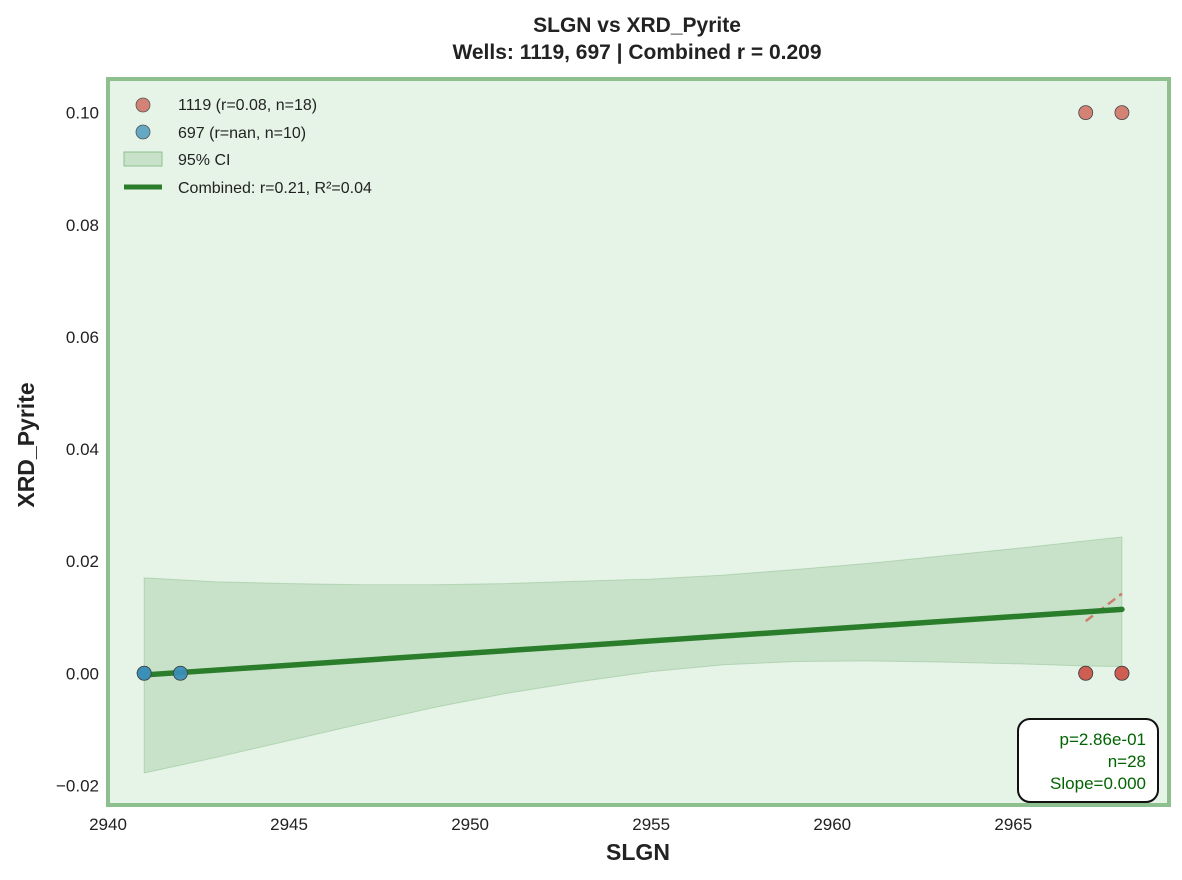 Image resolution: width=1182 pixels, height=880 pixels. I want to click on fit-line-layer, so click(633, 642).